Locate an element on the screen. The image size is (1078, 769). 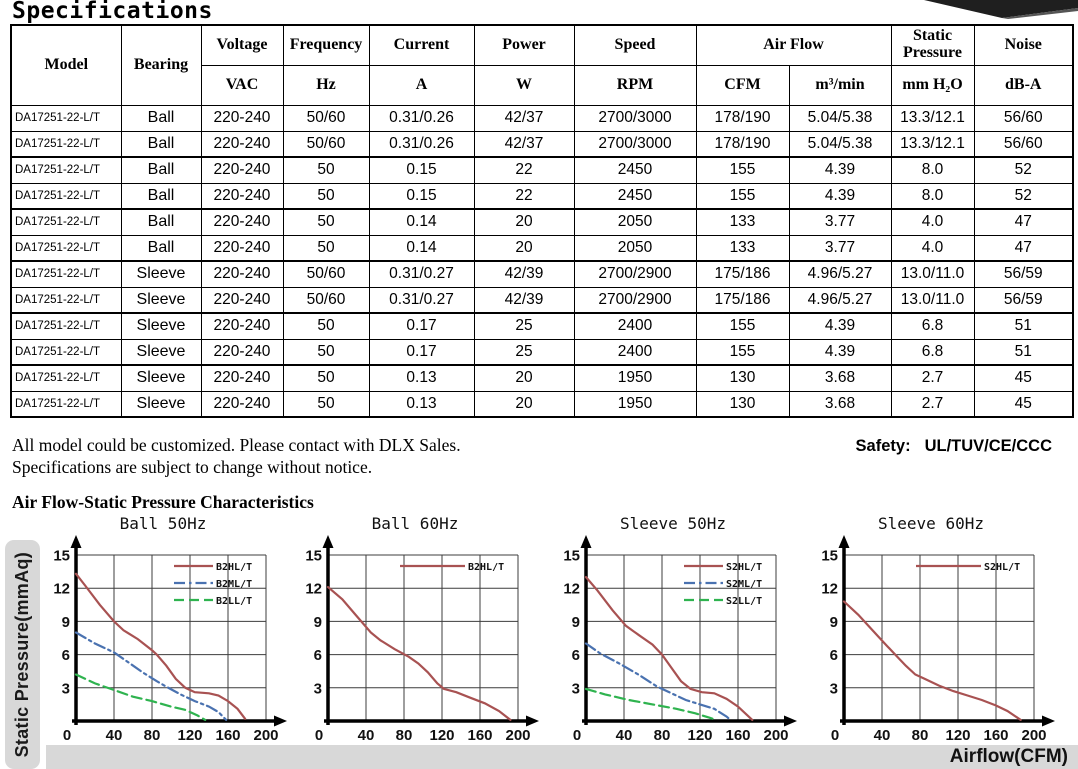
chart-title: Ball 50Hz is located at coordinates (163, 523).